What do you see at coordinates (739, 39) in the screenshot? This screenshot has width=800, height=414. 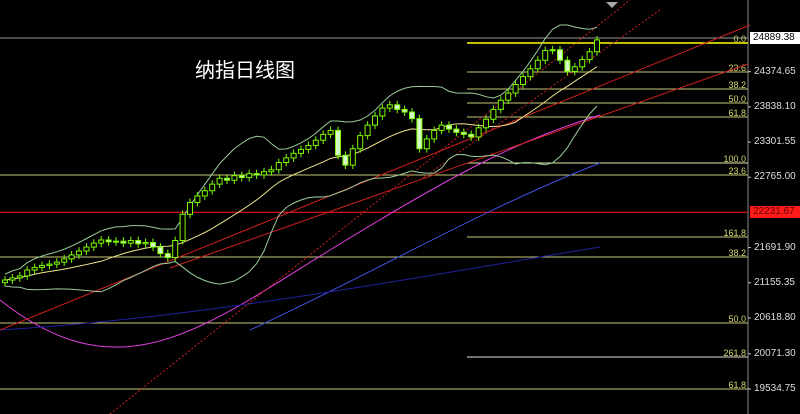 I see `fib-label: 0.0` at bounding box center [739, 39].